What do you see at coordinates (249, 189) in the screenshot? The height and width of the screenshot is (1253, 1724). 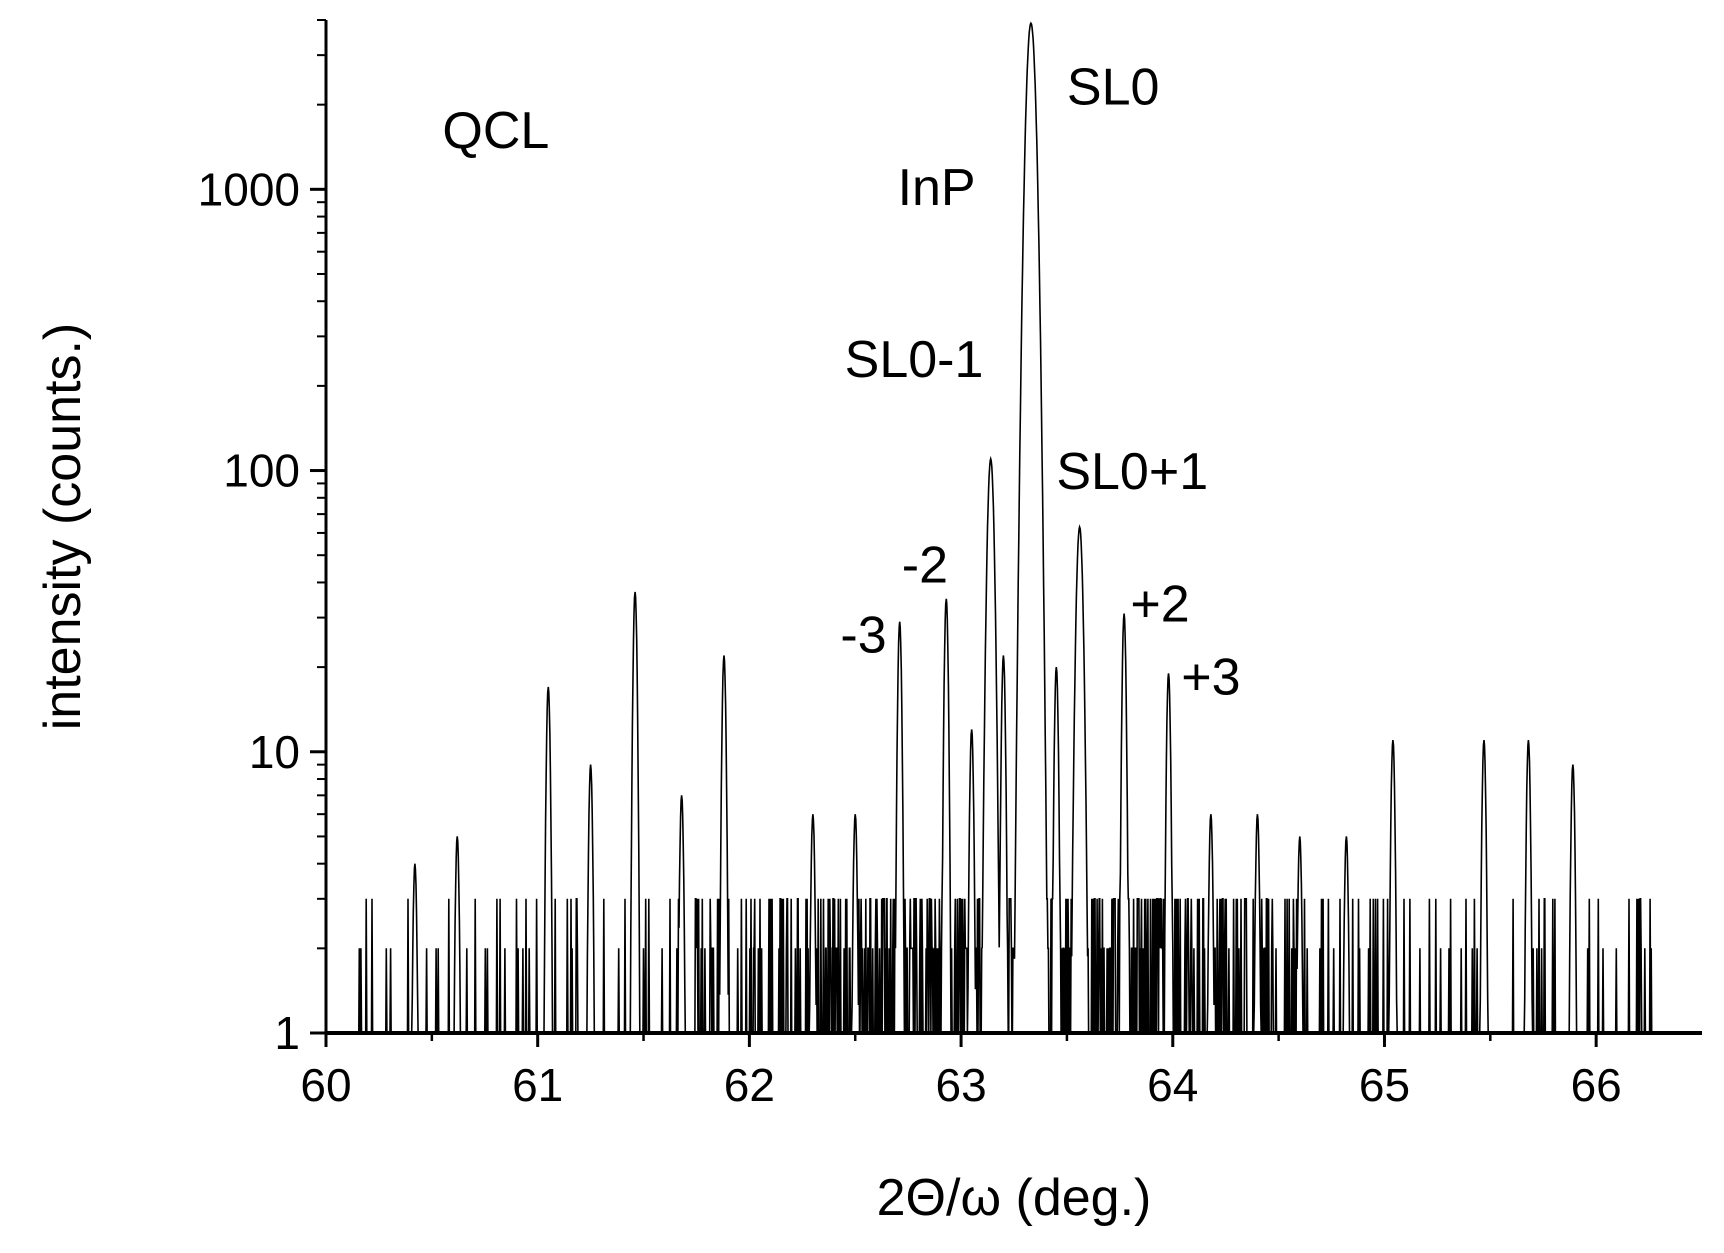 I see `y-tick-label: 1000` at bounding box center [249, 189].